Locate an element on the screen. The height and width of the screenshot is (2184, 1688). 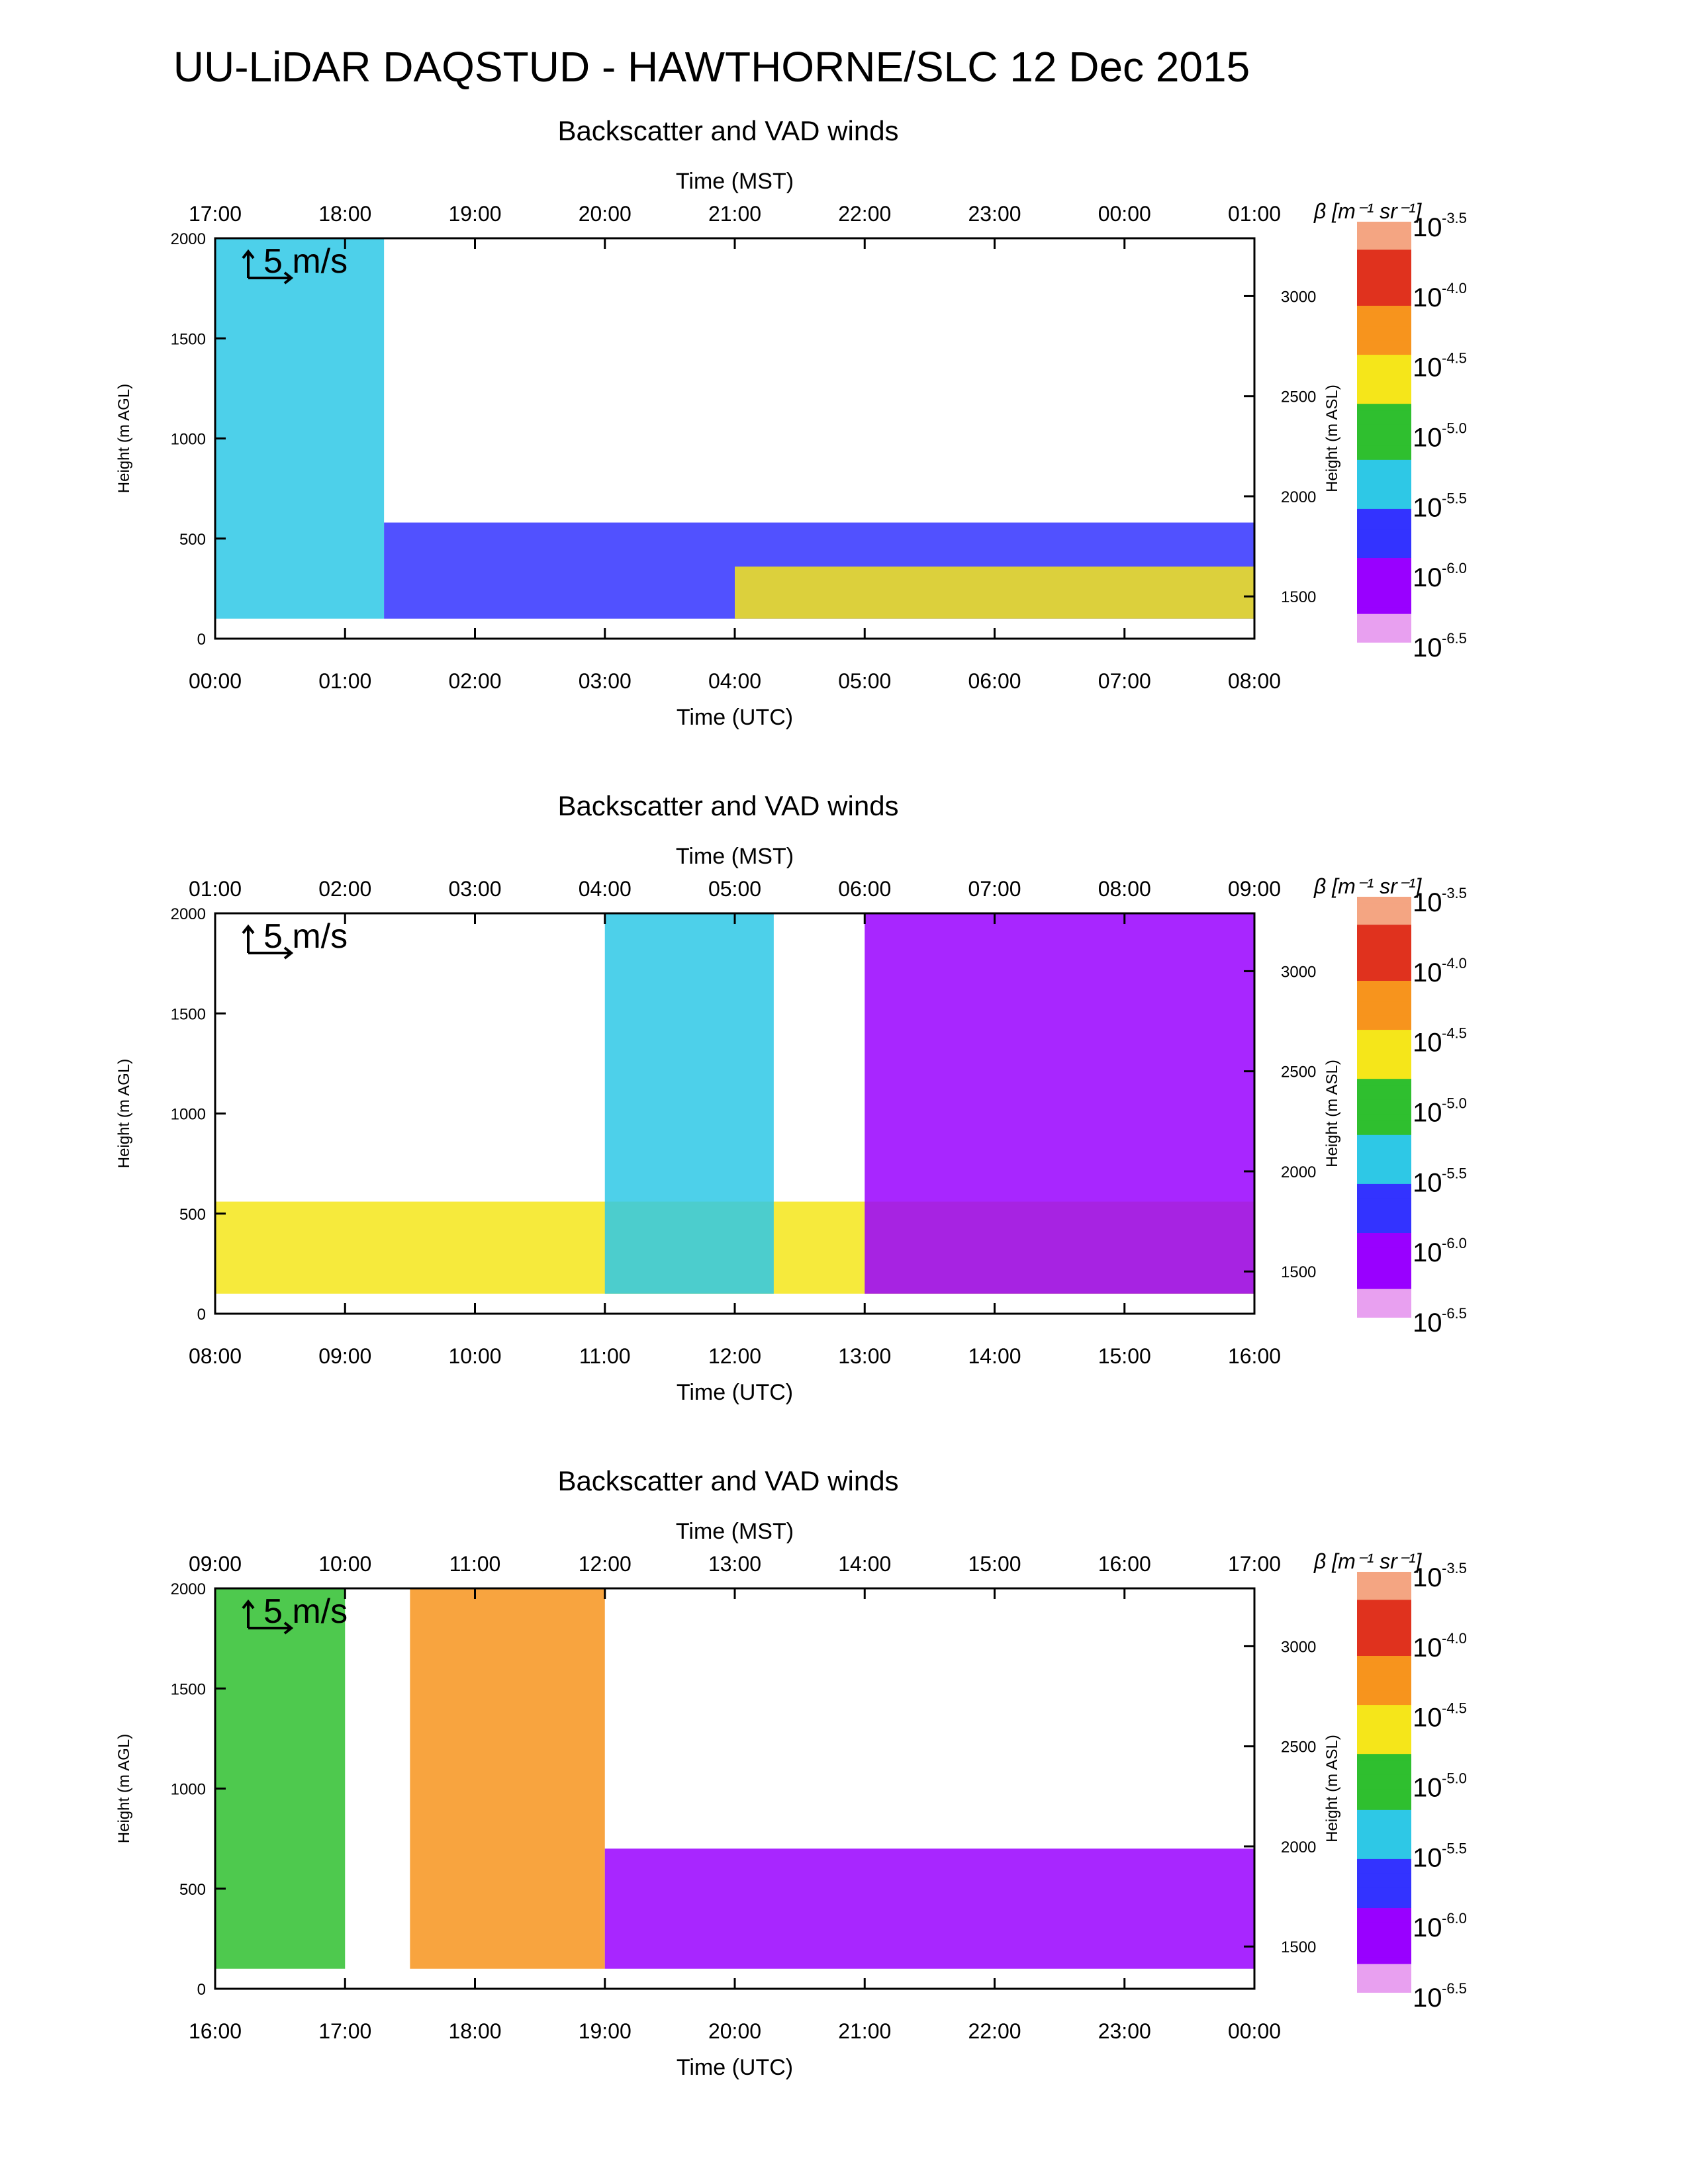
colorbar-exponent: -6.0 is located at coordinates (1454, 1243).